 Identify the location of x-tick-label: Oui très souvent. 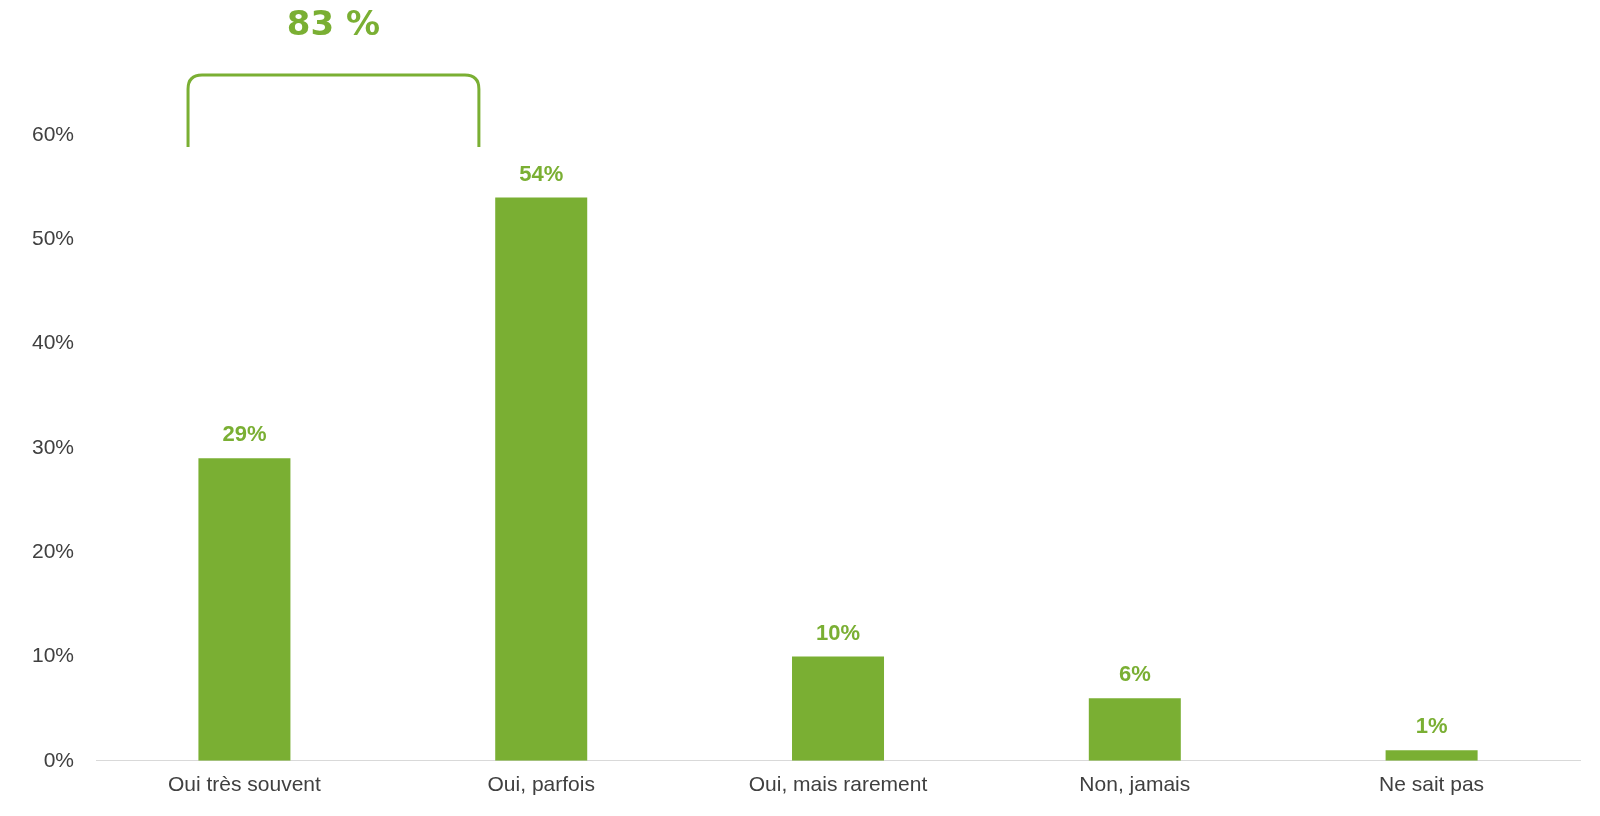
(244, 784).